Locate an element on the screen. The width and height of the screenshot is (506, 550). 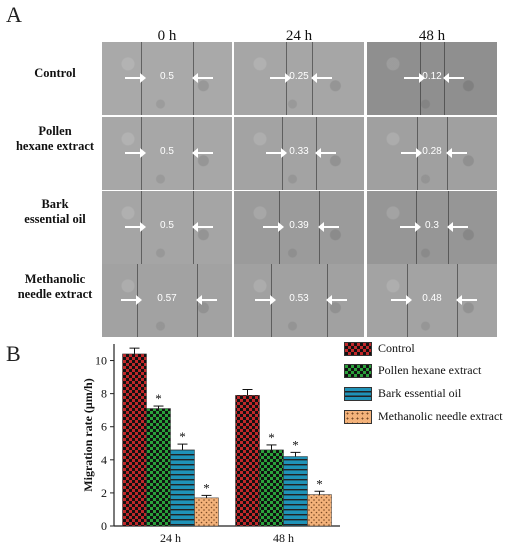
legend-label: Bark essential oil is located at coordinates (420, 393).